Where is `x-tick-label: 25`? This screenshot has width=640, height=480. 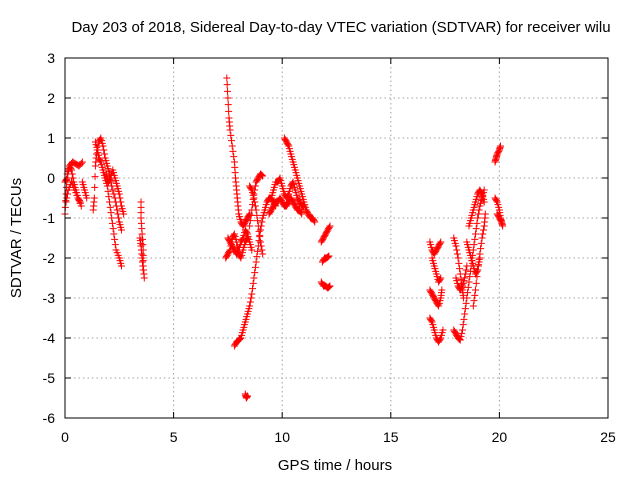
x-tick-label: 25 is located at coordinates (608, 437).